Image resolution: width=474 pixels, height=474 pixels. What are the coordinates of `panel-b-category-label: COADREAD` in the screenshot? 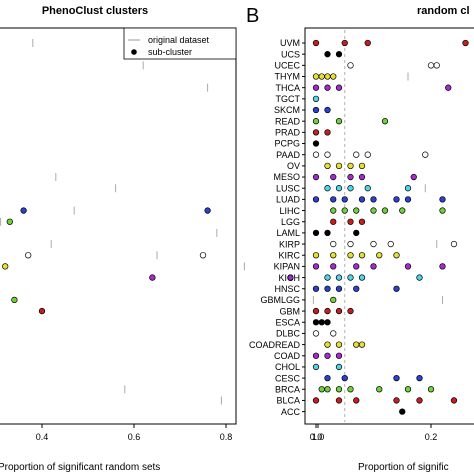 It's located at (275, 345).